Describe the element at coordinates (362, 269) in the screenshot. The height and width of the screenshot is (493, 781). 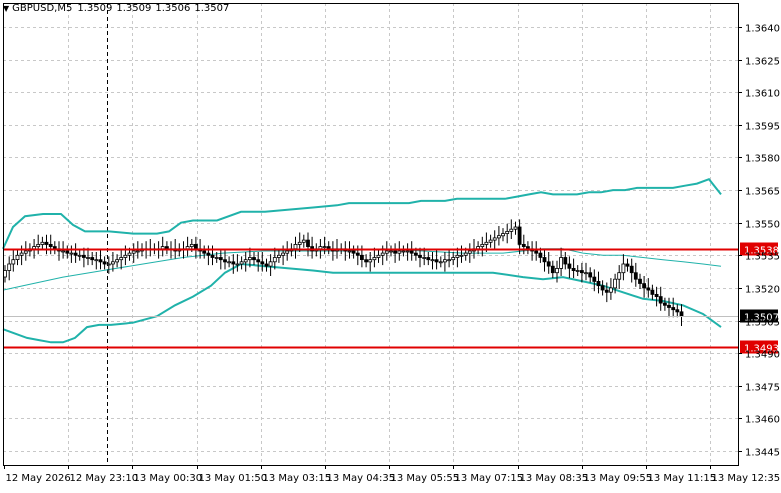
I see `bollinger-middle` at that location.